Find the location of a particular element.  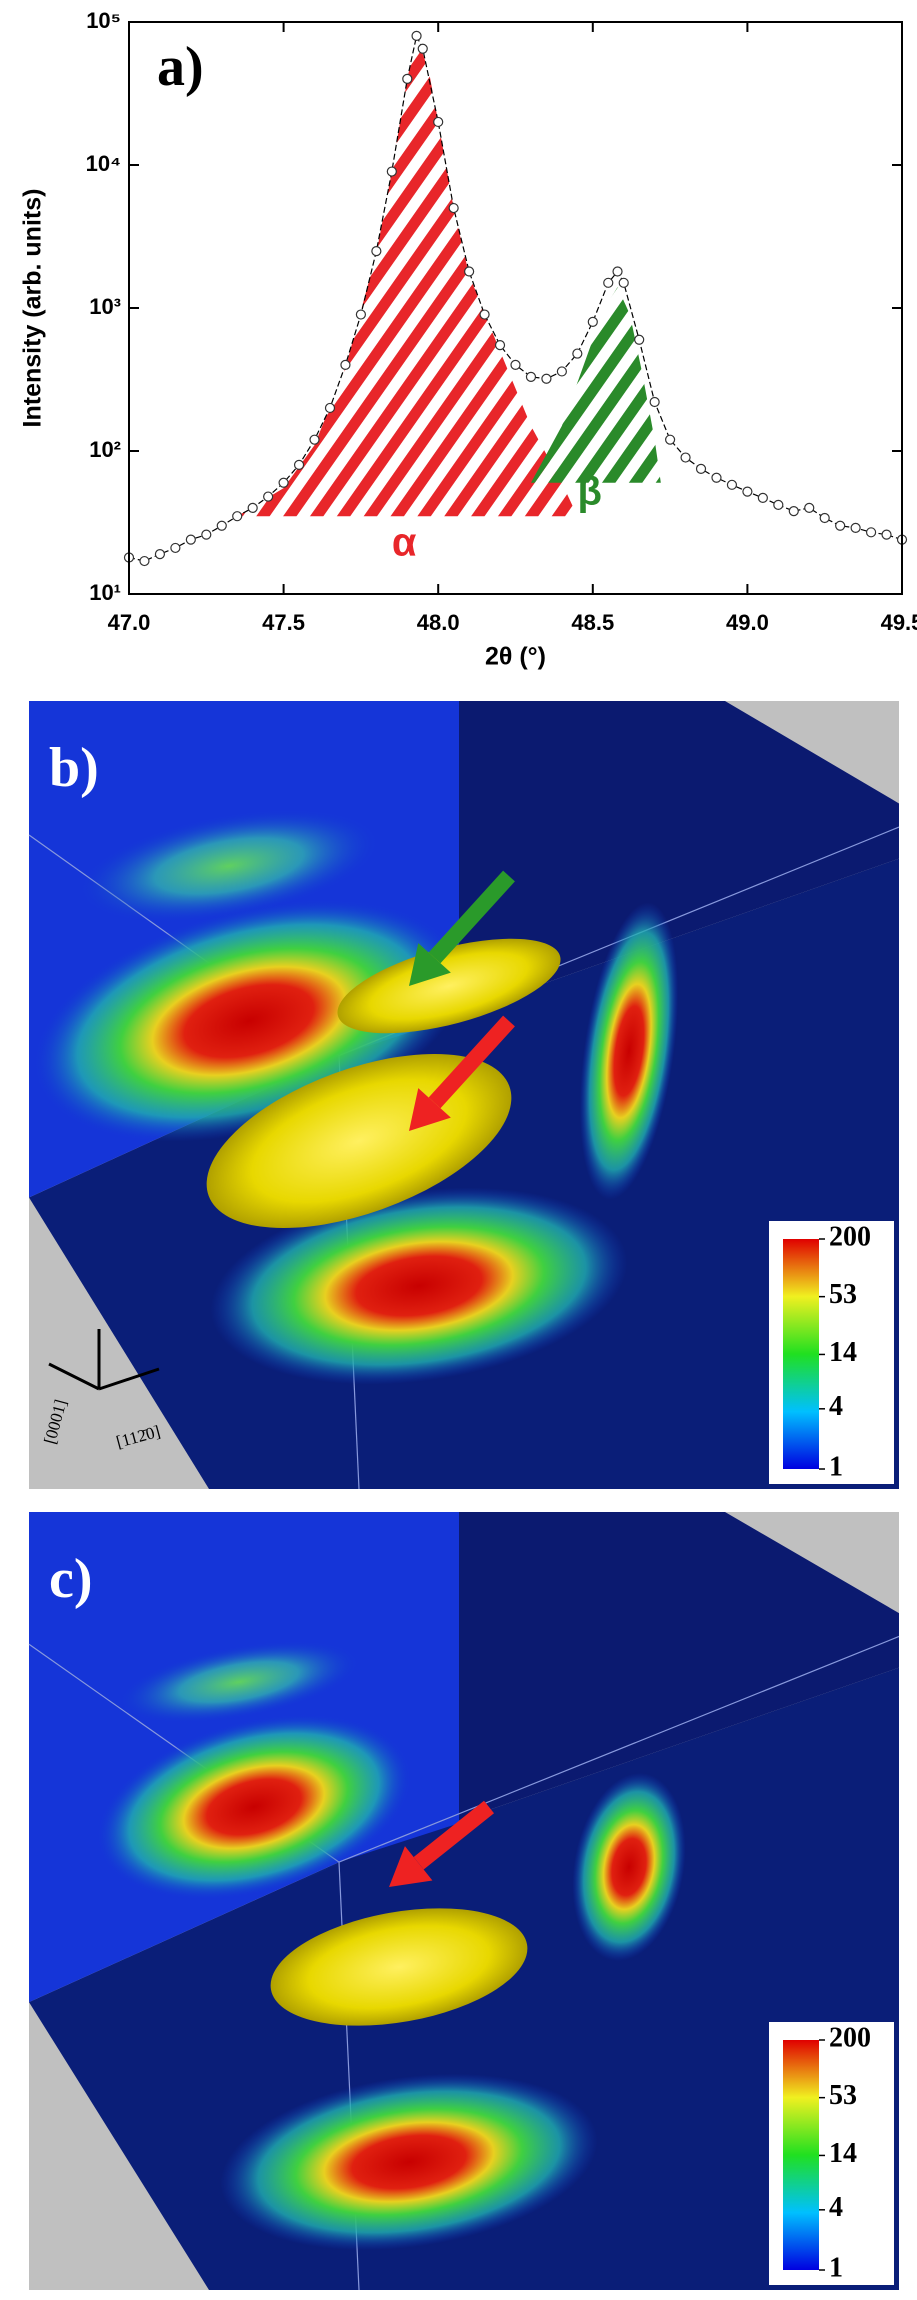

x-tick-label: 48.5 is located at coordinates (592, 622).